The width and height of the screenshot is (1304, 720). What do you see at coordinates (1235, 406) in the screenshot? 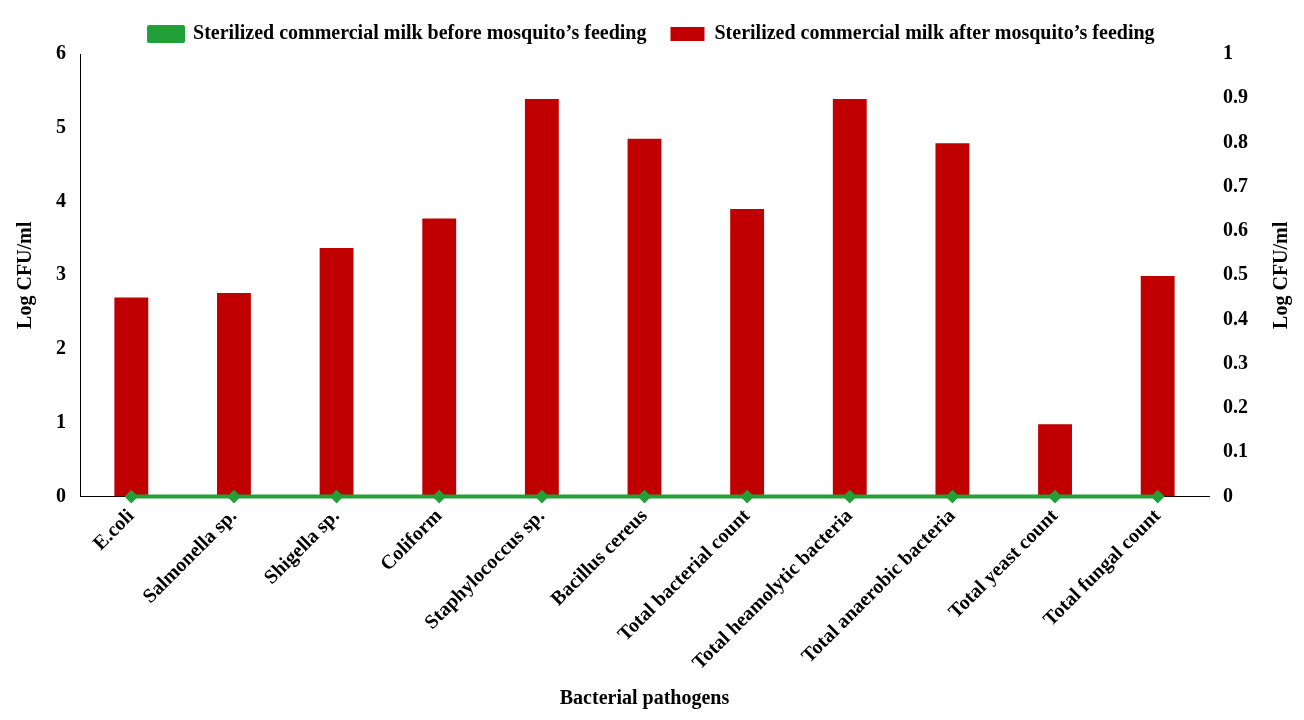
I see `y2-tick-label: 0.2` at bounding box center [1235, 406].